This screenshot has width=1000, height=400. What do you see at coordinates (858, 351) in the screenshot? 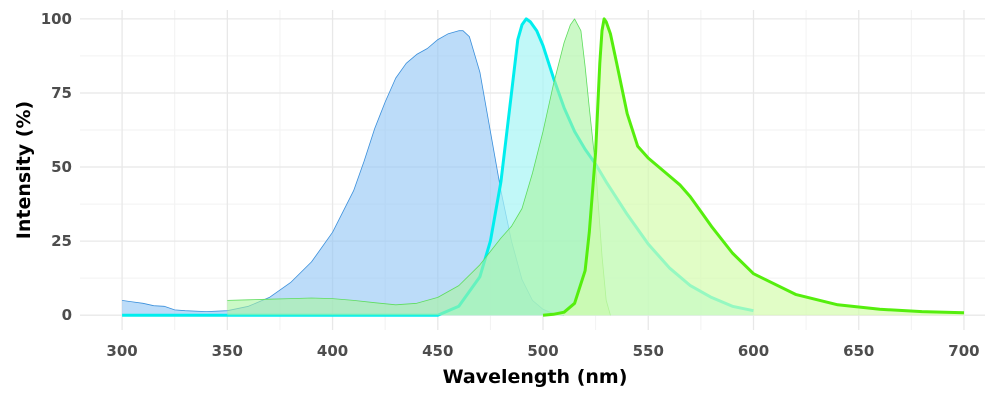
I see `x-tick-label: 650` at bounding box center [858, 351].